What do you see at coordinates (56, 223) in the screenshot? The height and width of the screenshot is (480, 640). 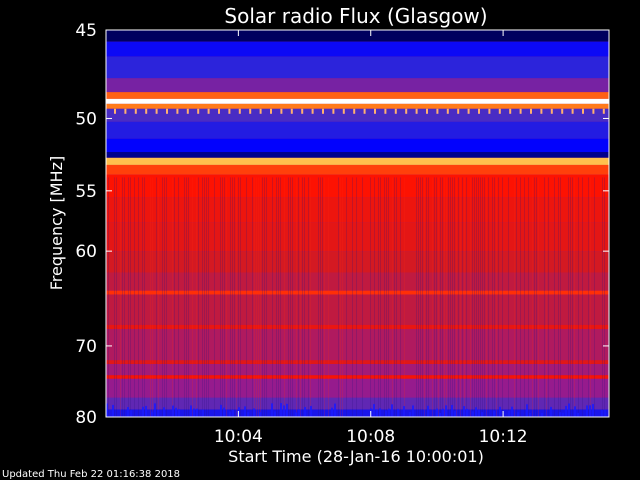 I see `y-axis-label: Frequency [MHz]` at bounding box center [56, 223].